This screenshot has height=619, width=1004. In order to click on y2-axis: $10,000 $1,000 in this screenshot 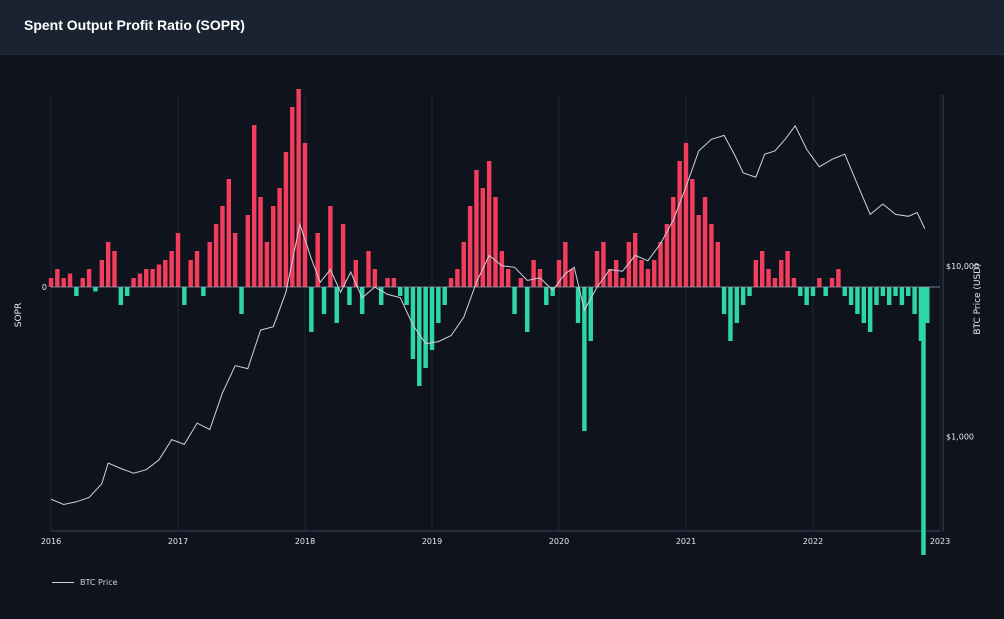, I will do `click(962, 352)`.